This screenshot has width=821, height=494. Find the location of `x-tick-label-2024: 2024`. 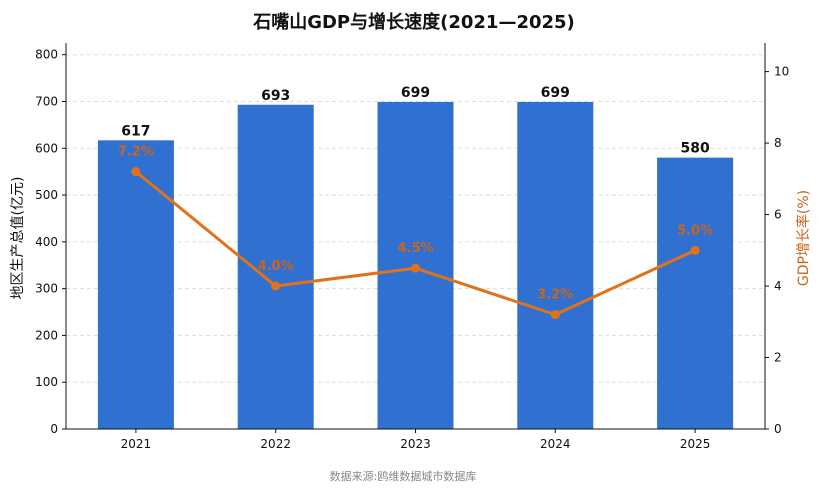

x-tick-label-2024: 2024 is located at coordinates (555, 444).